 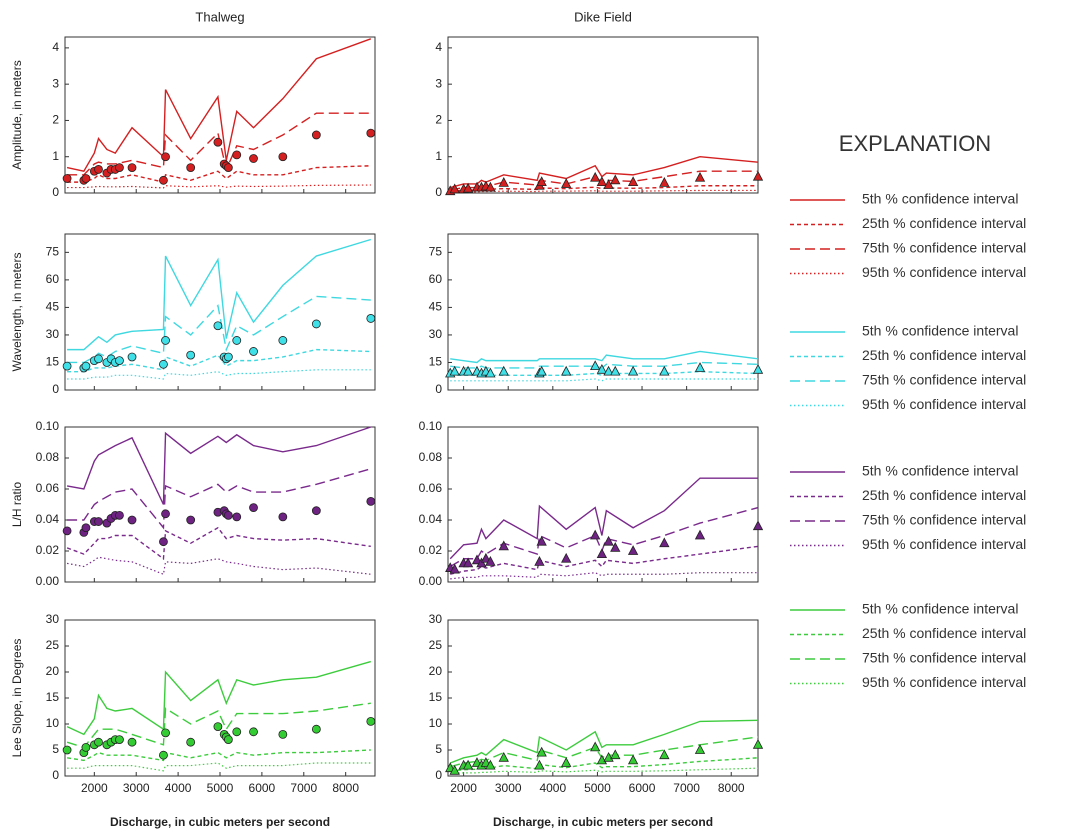 What do you see at coordinates (915, 143) in the screenshot?
I see `legend-title: EXPLANATION` at bounding box center [915, 143].